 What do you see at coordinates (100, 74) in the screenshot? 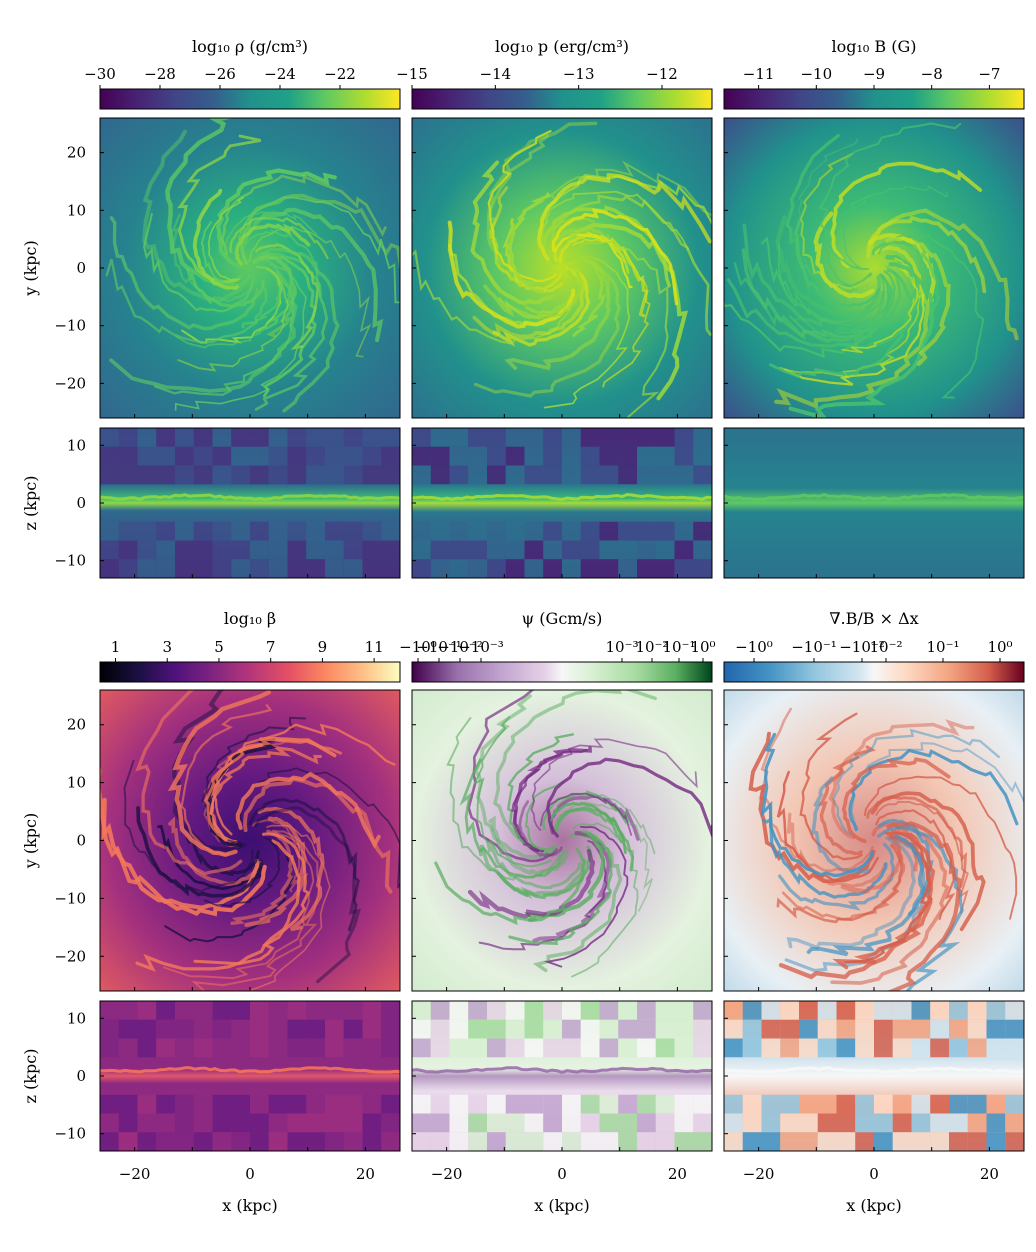
I see `colorbar-tick-label: −30` at bounding box center [100, 74].